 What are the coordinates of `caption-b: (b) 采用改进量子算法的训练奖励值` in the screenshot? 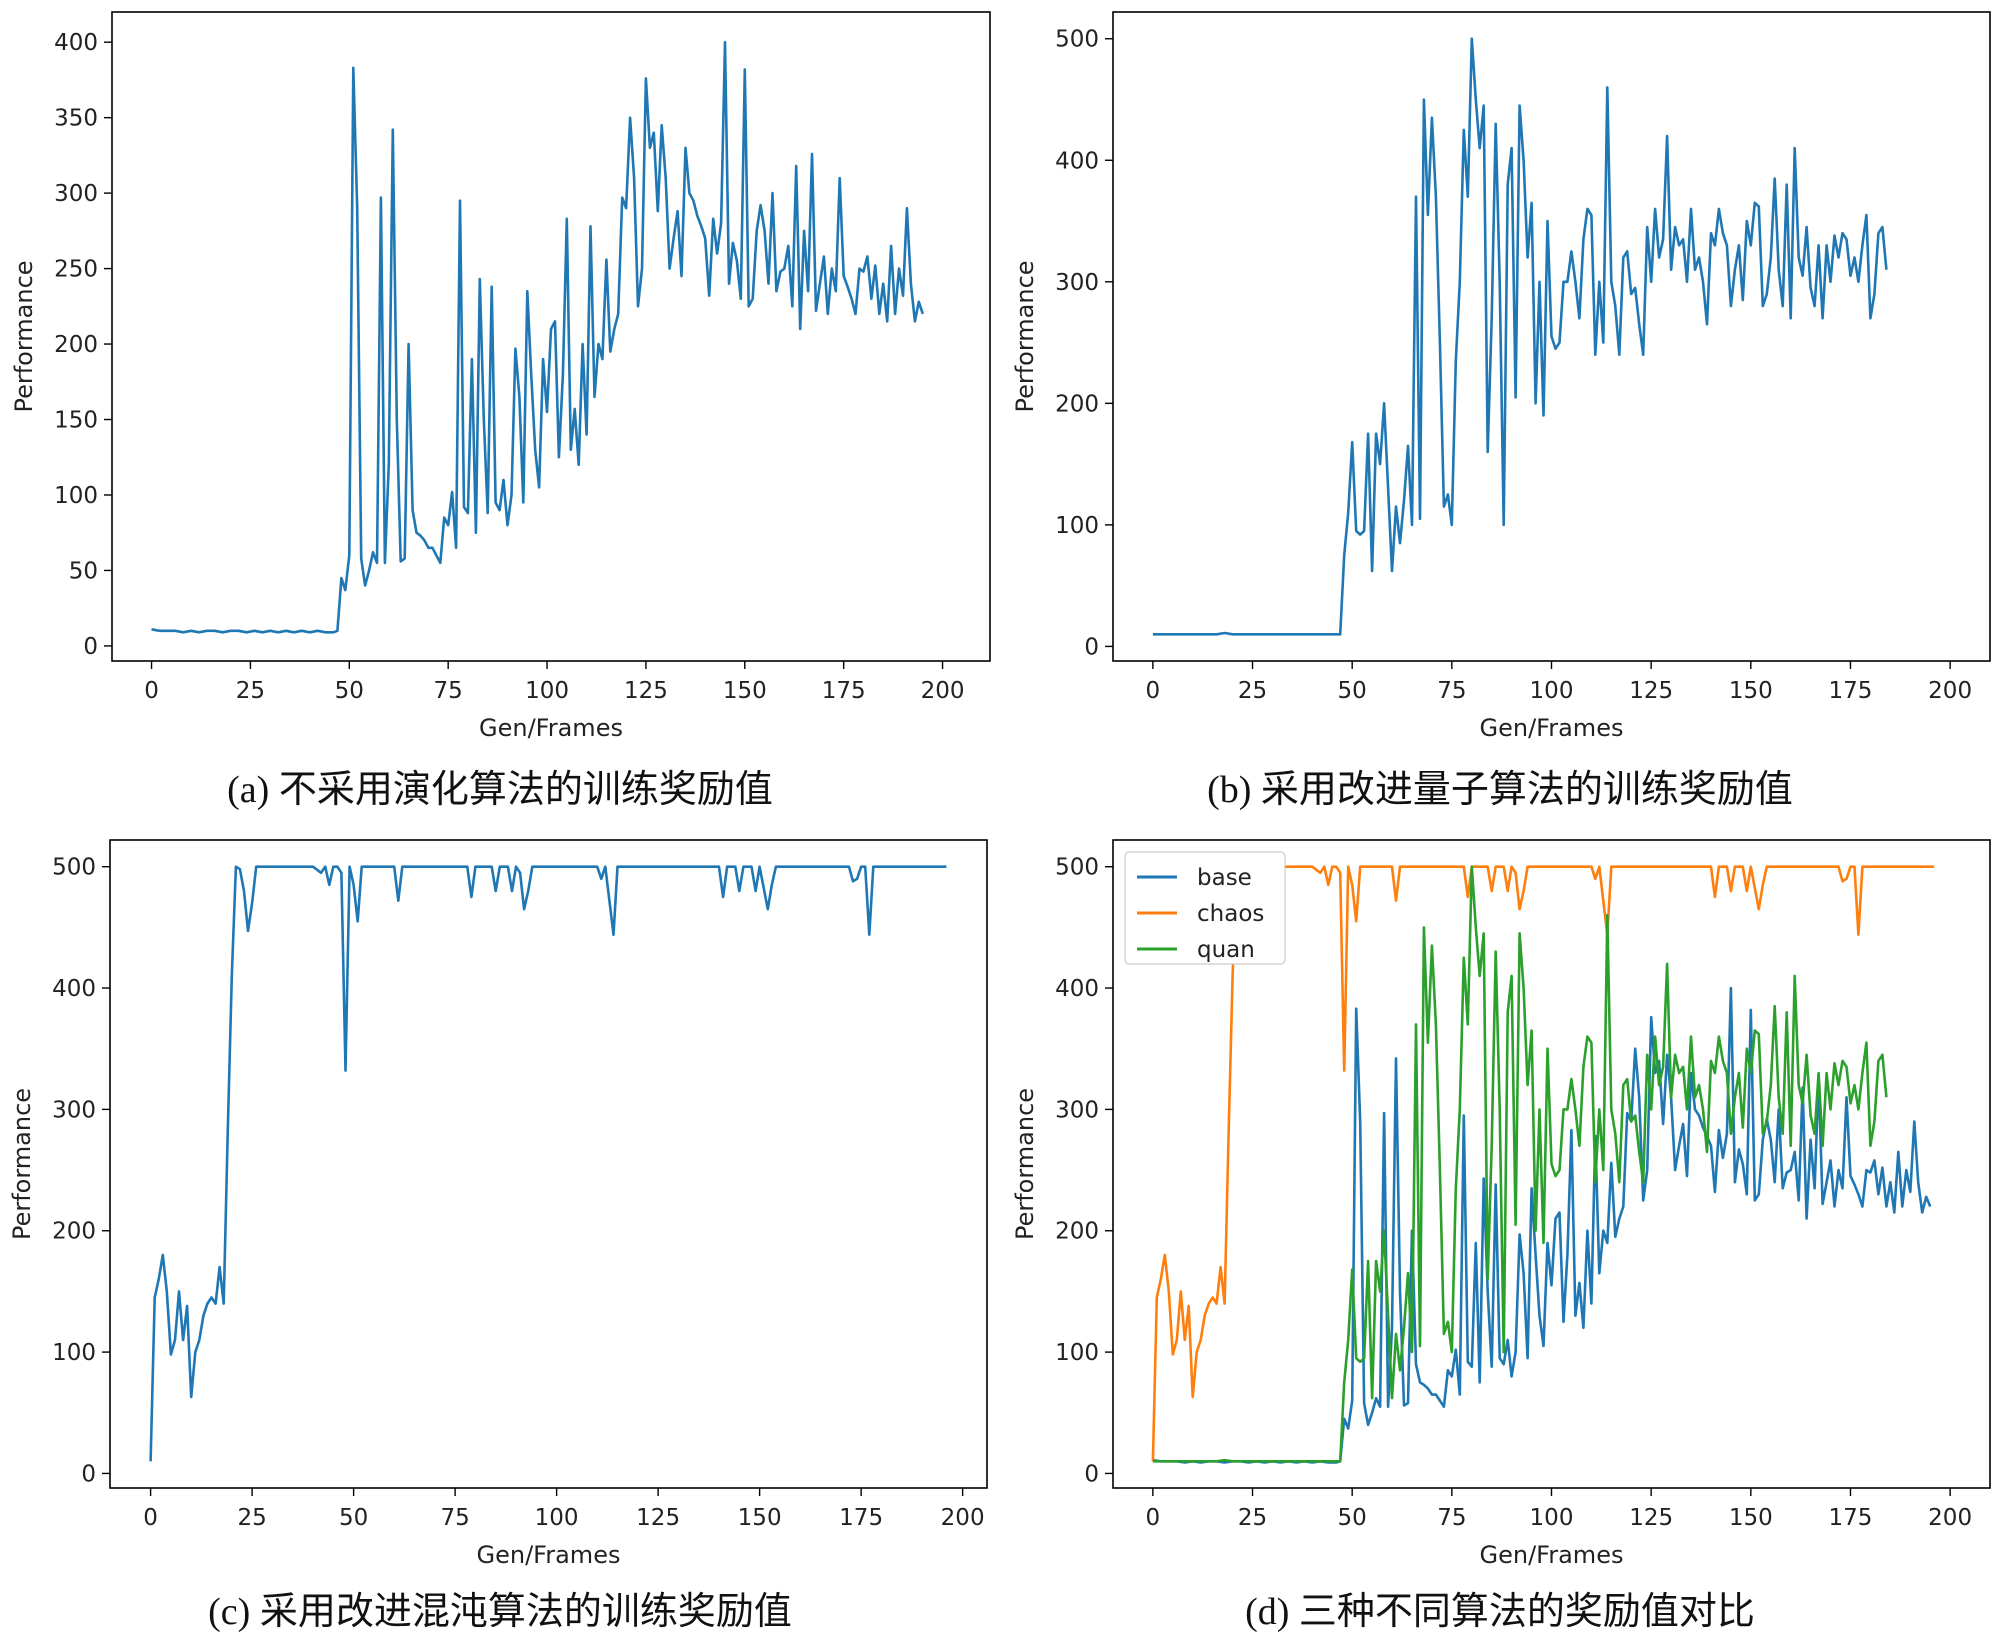 It's located at (1500, 790).